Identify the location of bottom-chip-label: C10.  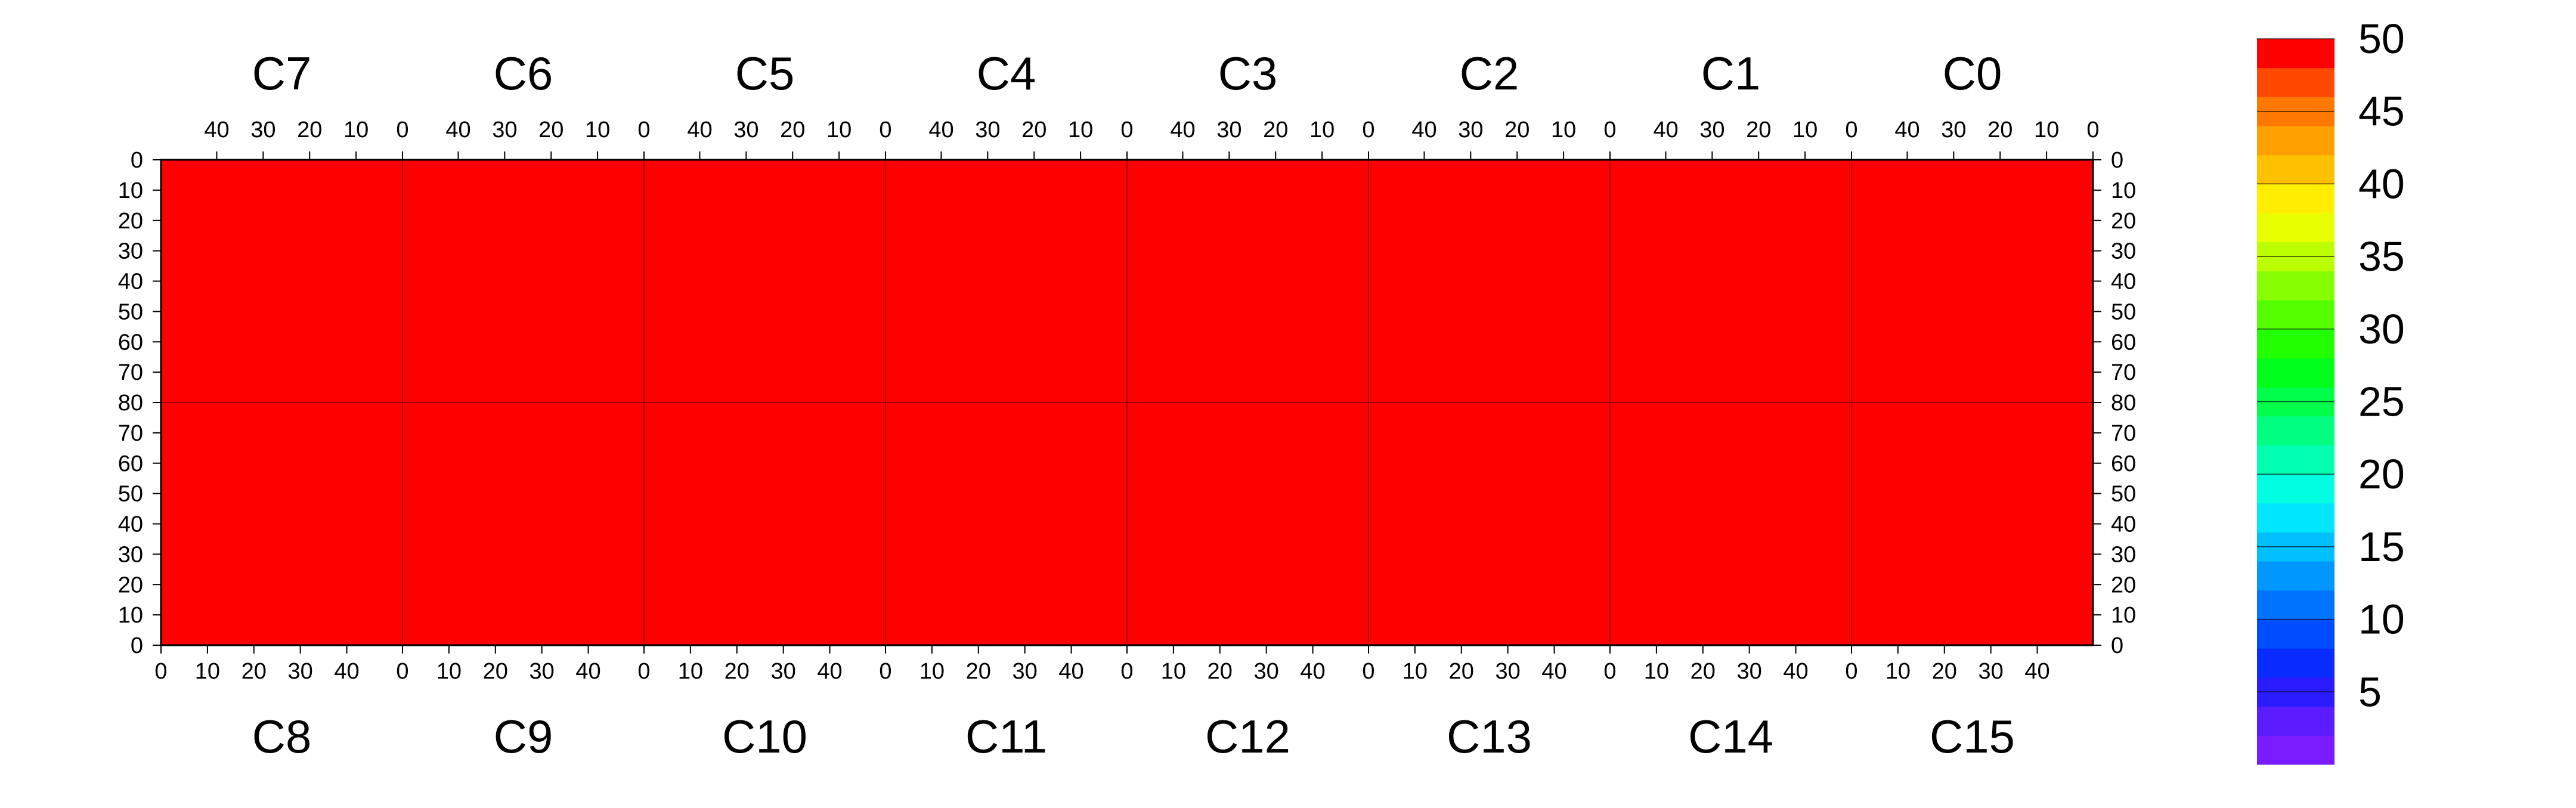
(765, 737).